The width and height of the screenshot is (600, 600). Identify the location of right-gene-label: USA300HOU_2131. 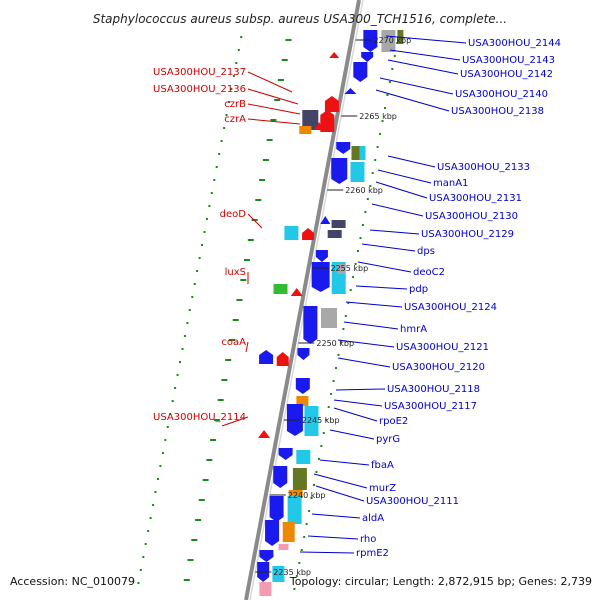
(475, 198).